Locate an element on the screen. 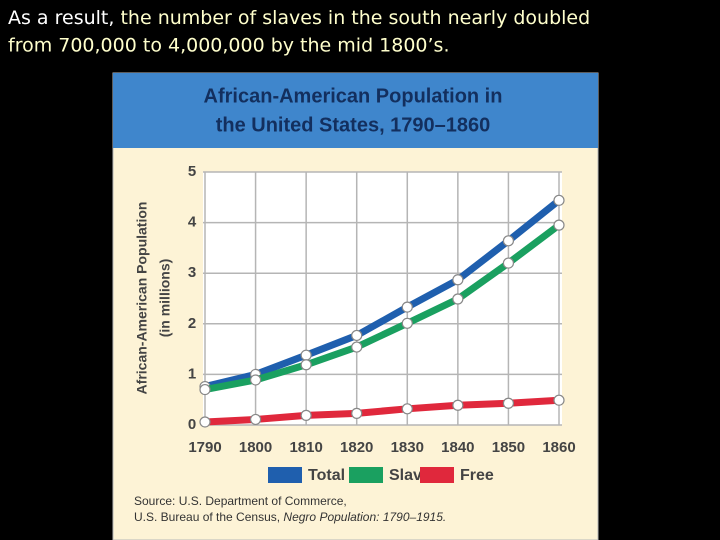 Image resolution: width=720 pixels, height=540 pixels. y-tick-label: 0 is located at coordinates (192, 424).